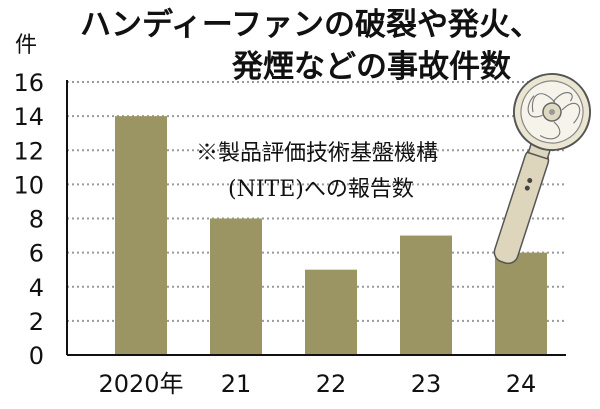 This screenshot has height=409, width=600. Describe the element at coordinates (521, 384) in the screenshot. I see `x-tick-label: 24` at that location.